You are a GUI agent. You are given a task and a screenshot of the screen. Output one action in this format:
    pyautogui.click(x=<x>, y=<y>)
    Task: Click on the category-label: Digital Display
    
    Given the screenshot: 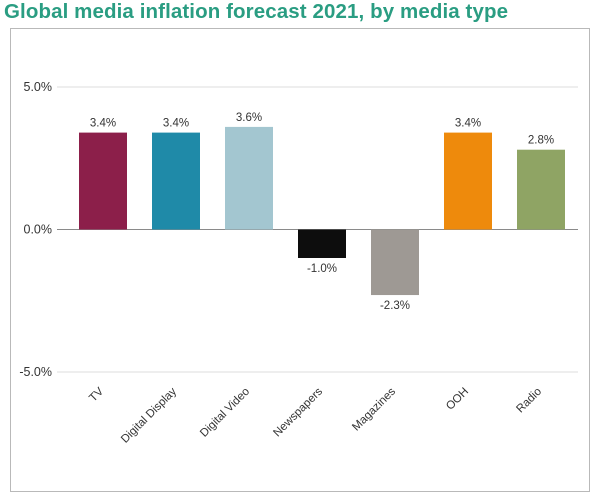 What is the action you would take?
    pyautogui.click(x=149, y=415)
    